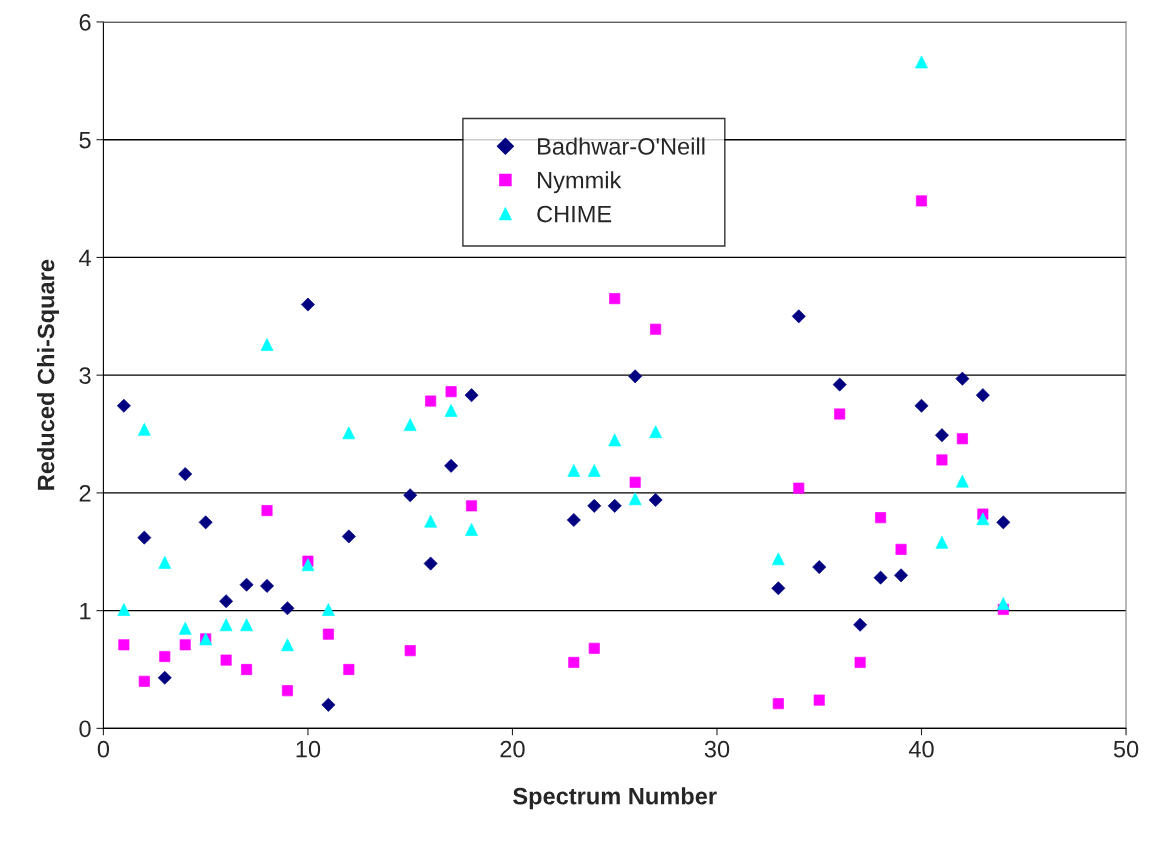 The height and width of the screenshot is (844, 1149). Describe the element at coordinates (103, 749) in the screenshot. I see `x-tick-label: 0` at that location.